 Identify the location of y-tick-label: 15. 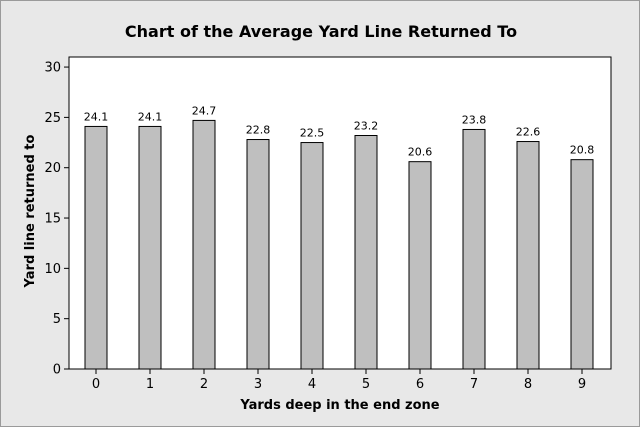
(52, 219).